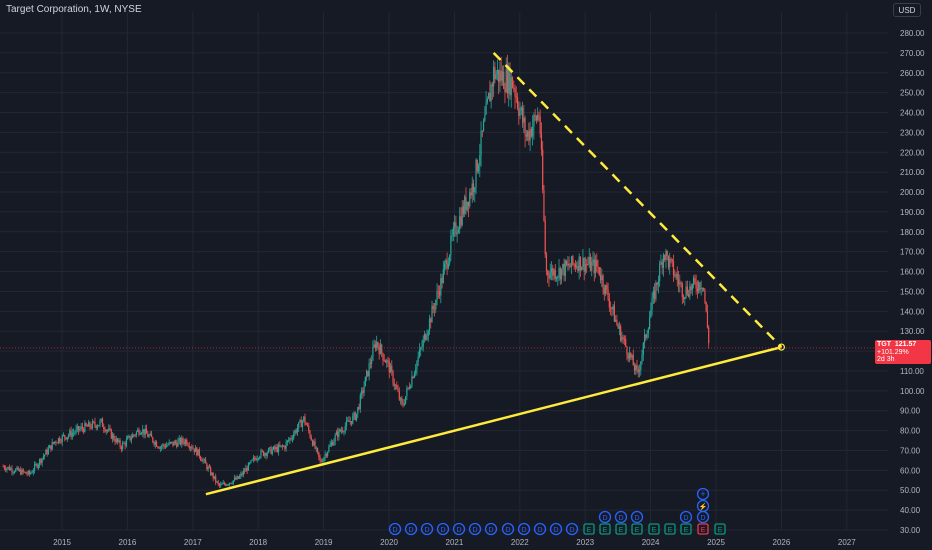  Describe the element at coordinates (893, 352) in the screenshot. I see `change-text: +101.29%` at that location.